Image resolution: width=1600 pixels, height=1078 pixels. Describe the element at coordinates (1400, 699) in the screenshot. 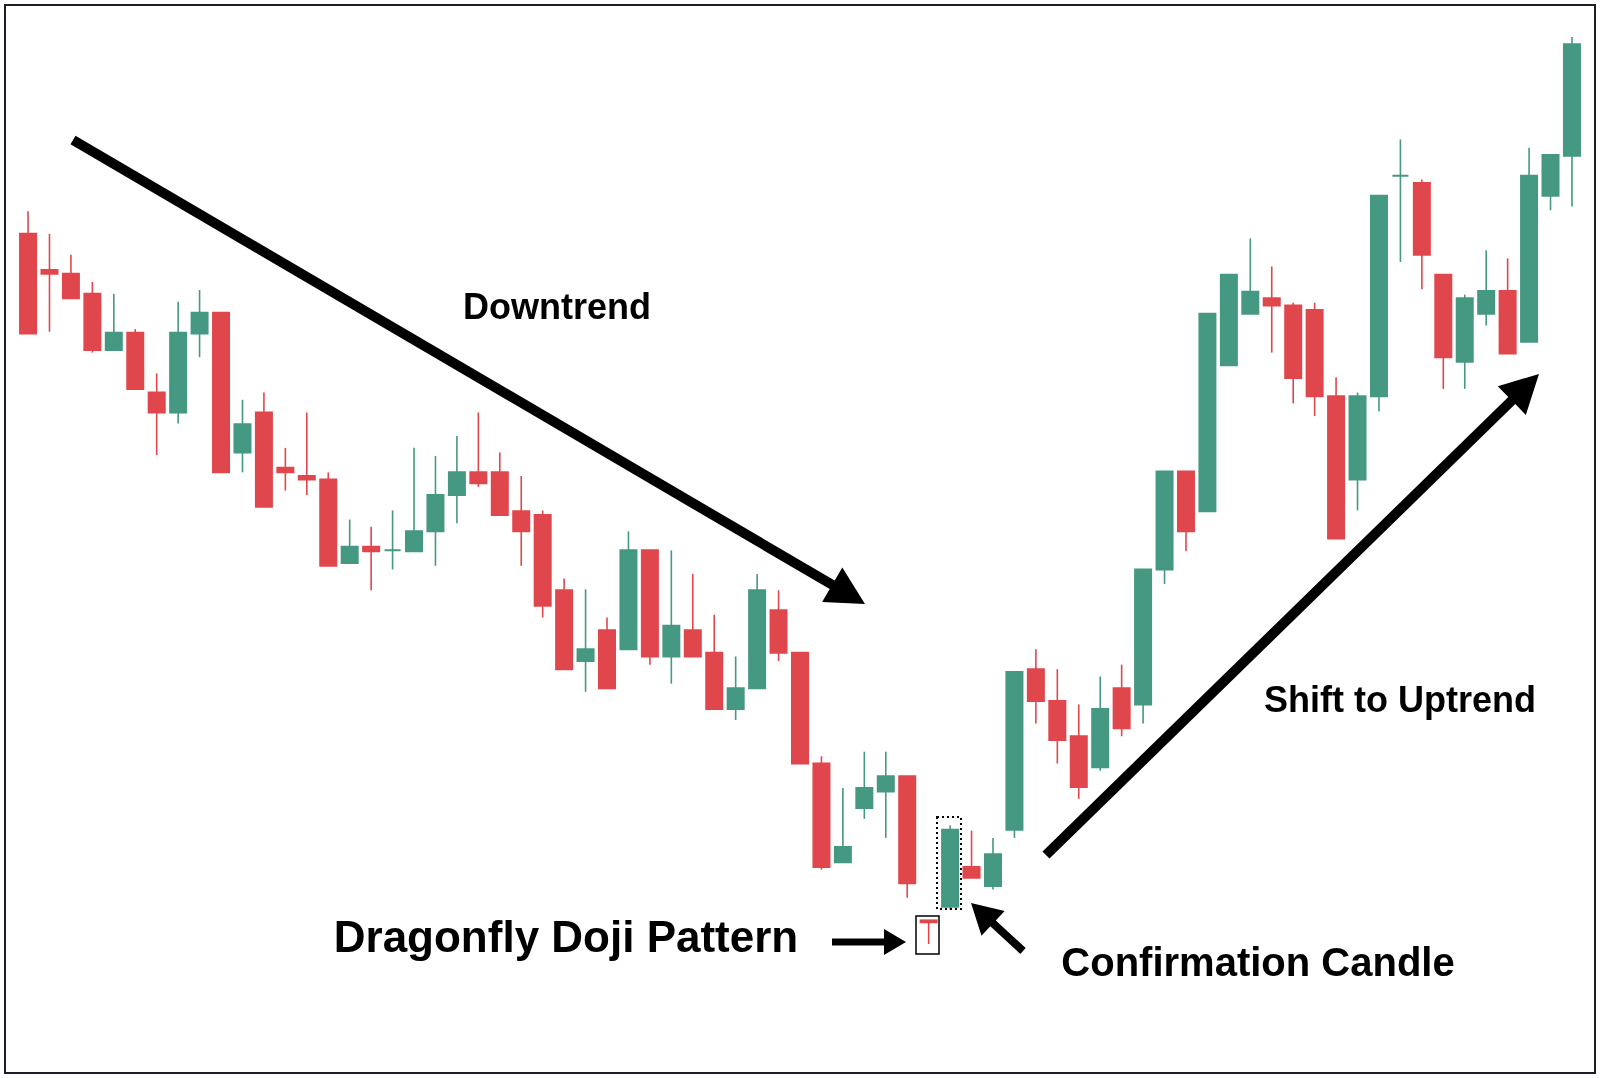

I see `annotation: Shift to Uptrend` at that location.